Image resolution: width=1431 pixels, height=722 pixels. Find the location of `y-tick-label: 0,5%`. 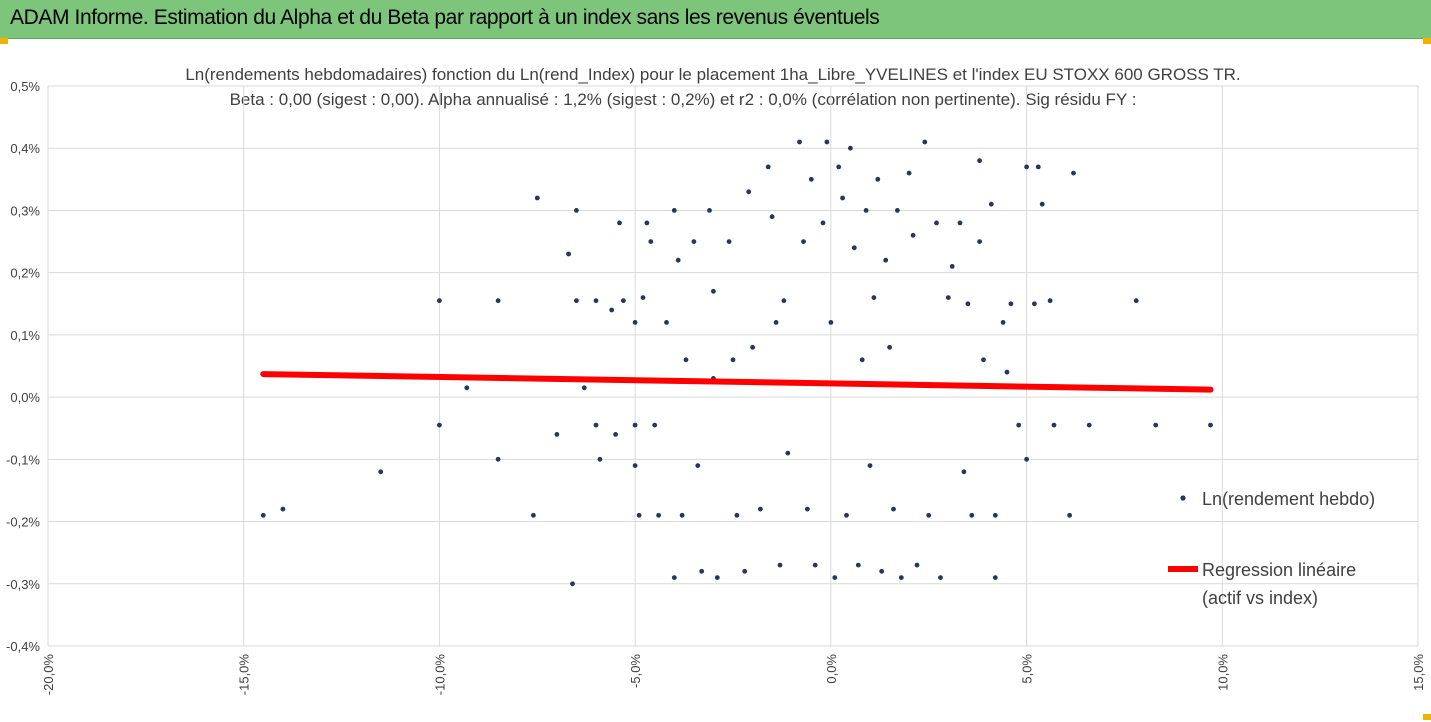

y-tick-label: 0,5% is located at coordinates (25, 86).